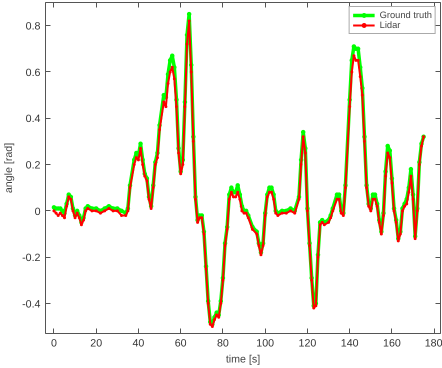  Describe the element at coordinates (307, 344) in the screenshot. I see `x-tick-label: 120` at that location.